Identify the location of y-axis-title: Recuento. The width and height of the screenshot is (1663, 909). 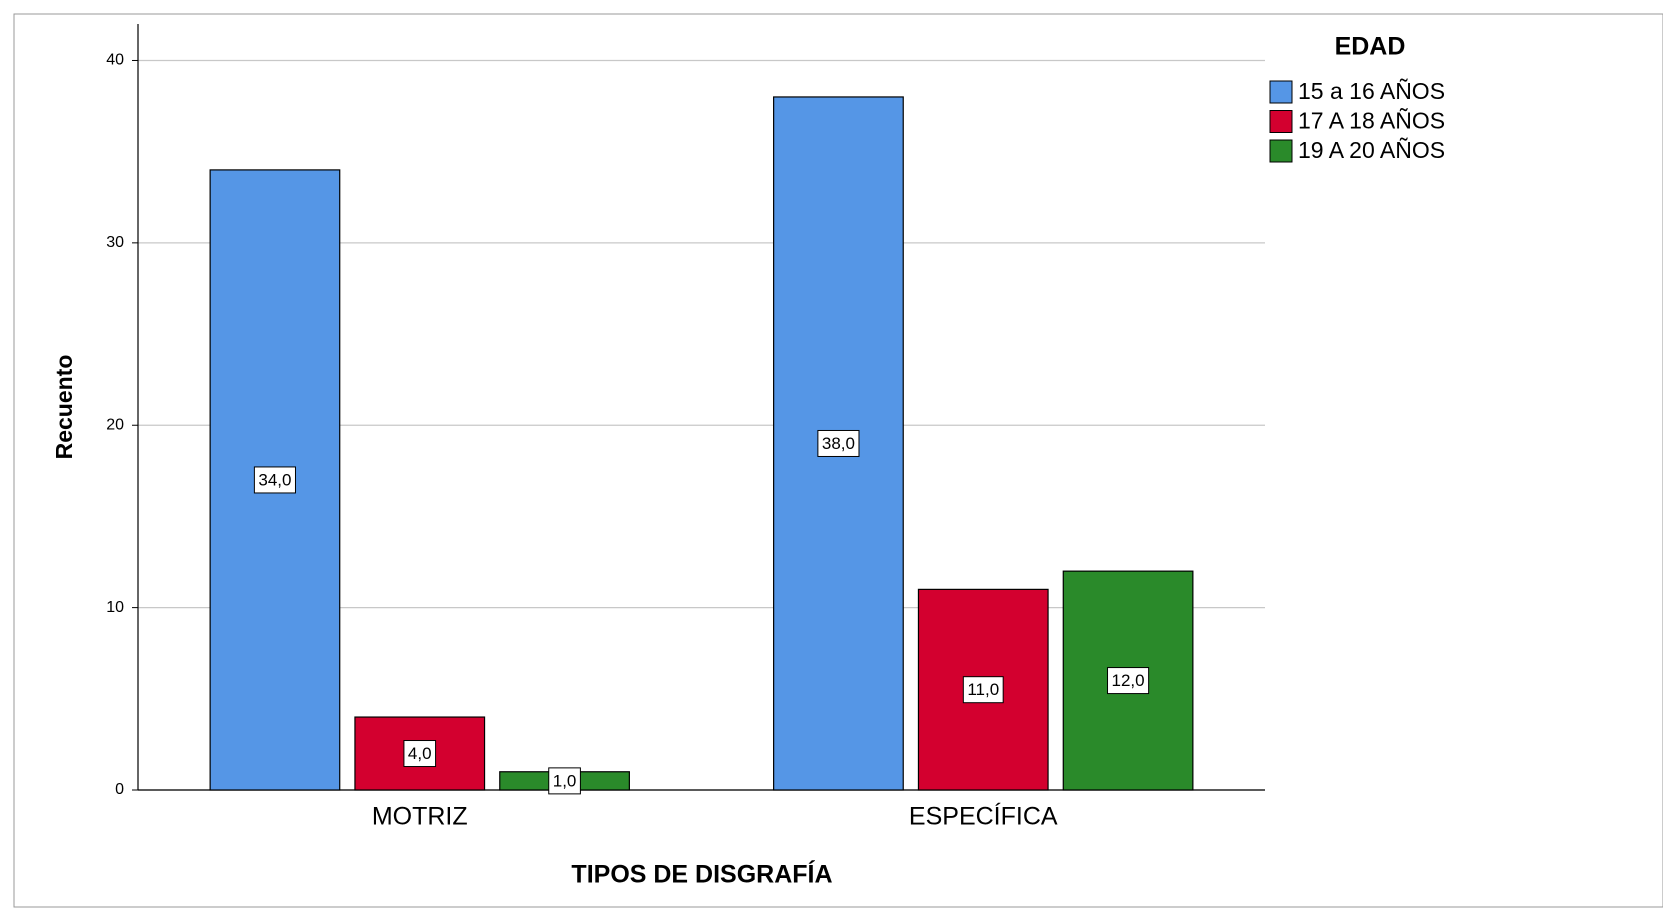
(64, 407).